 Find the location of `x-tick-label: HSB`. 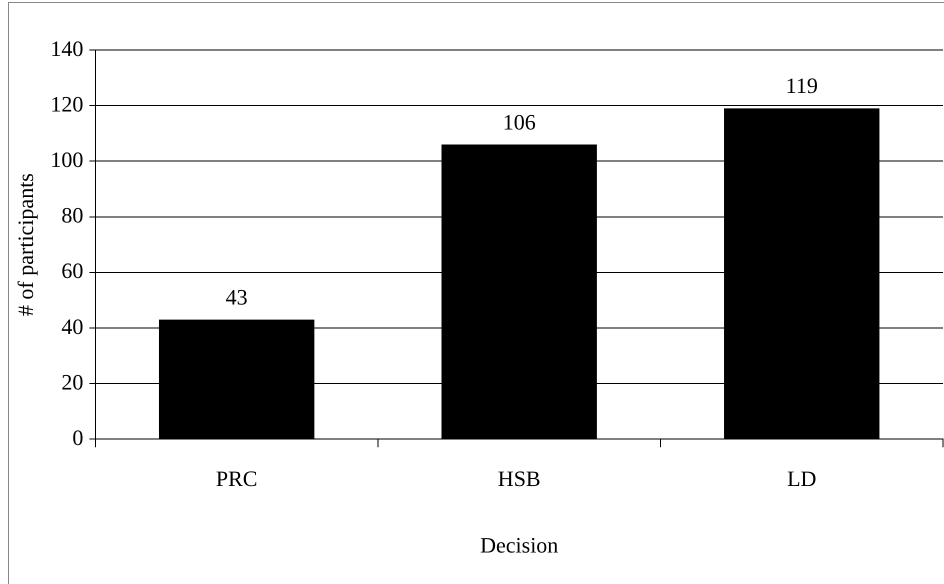

x-tick-label: HSB is located at coordinates (519, 479).